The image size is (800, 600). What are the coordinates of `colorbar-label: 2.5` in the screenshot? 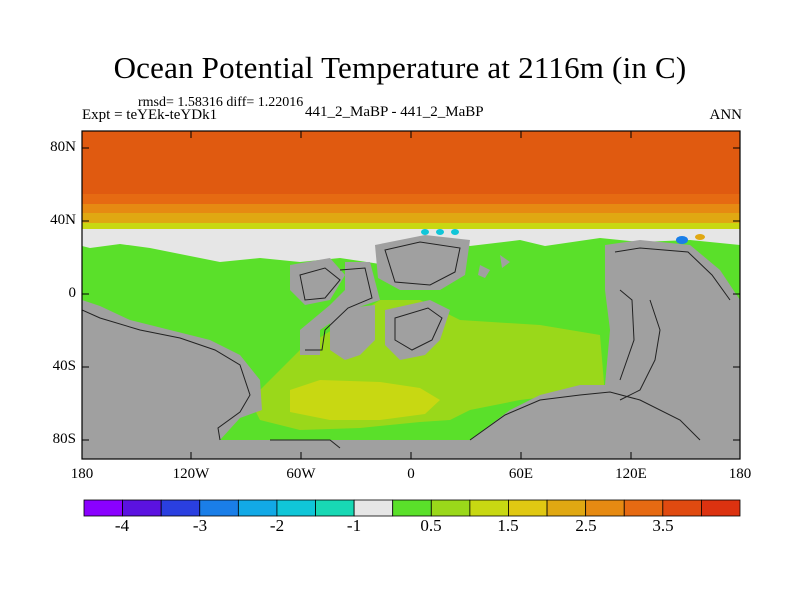 It's located at (586, 525).